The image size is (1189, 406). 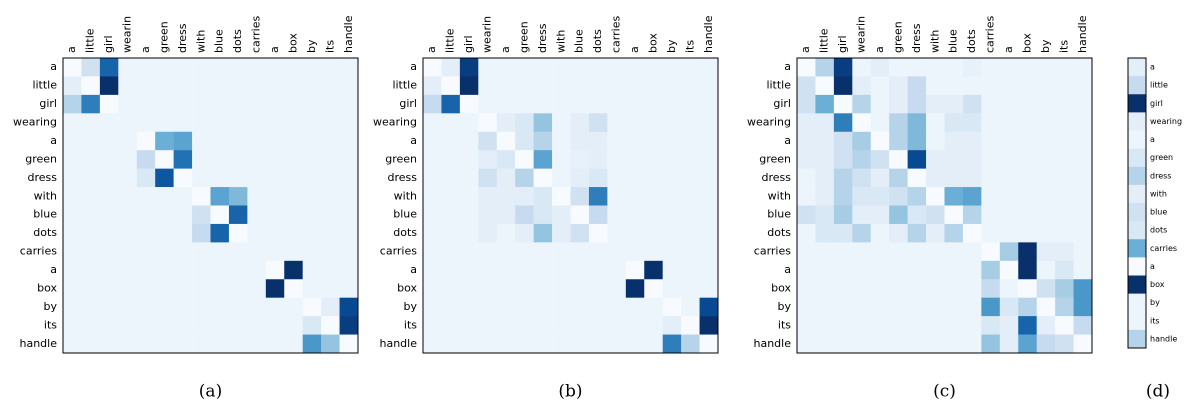 I want to click on column-label: green, so click(x=523, y=37).